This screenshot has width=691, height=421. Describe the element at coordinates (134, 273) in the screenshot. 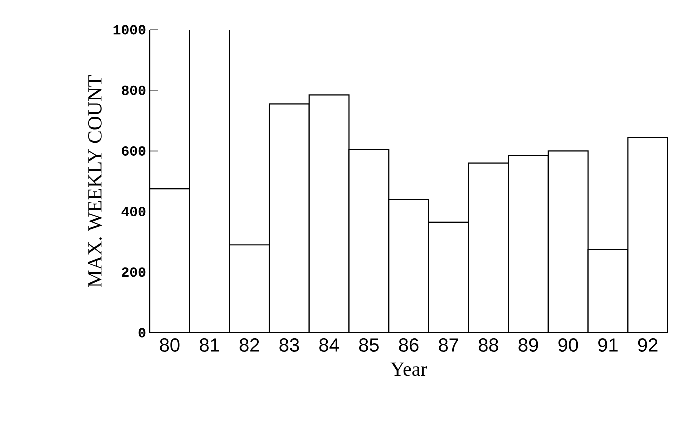

I see `y-tick-label: 200` at that location.